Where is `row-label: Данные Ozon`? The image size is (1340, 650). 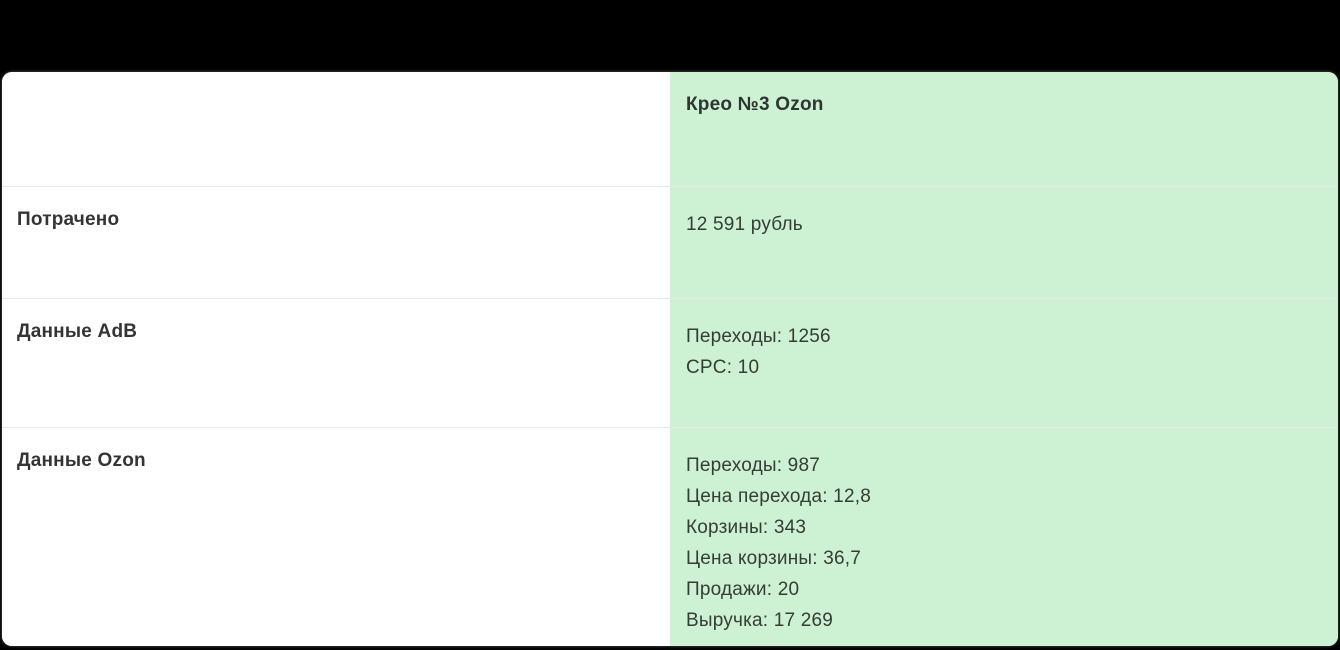
row-label: Данные Ozon is located at coordinates (81, 460).